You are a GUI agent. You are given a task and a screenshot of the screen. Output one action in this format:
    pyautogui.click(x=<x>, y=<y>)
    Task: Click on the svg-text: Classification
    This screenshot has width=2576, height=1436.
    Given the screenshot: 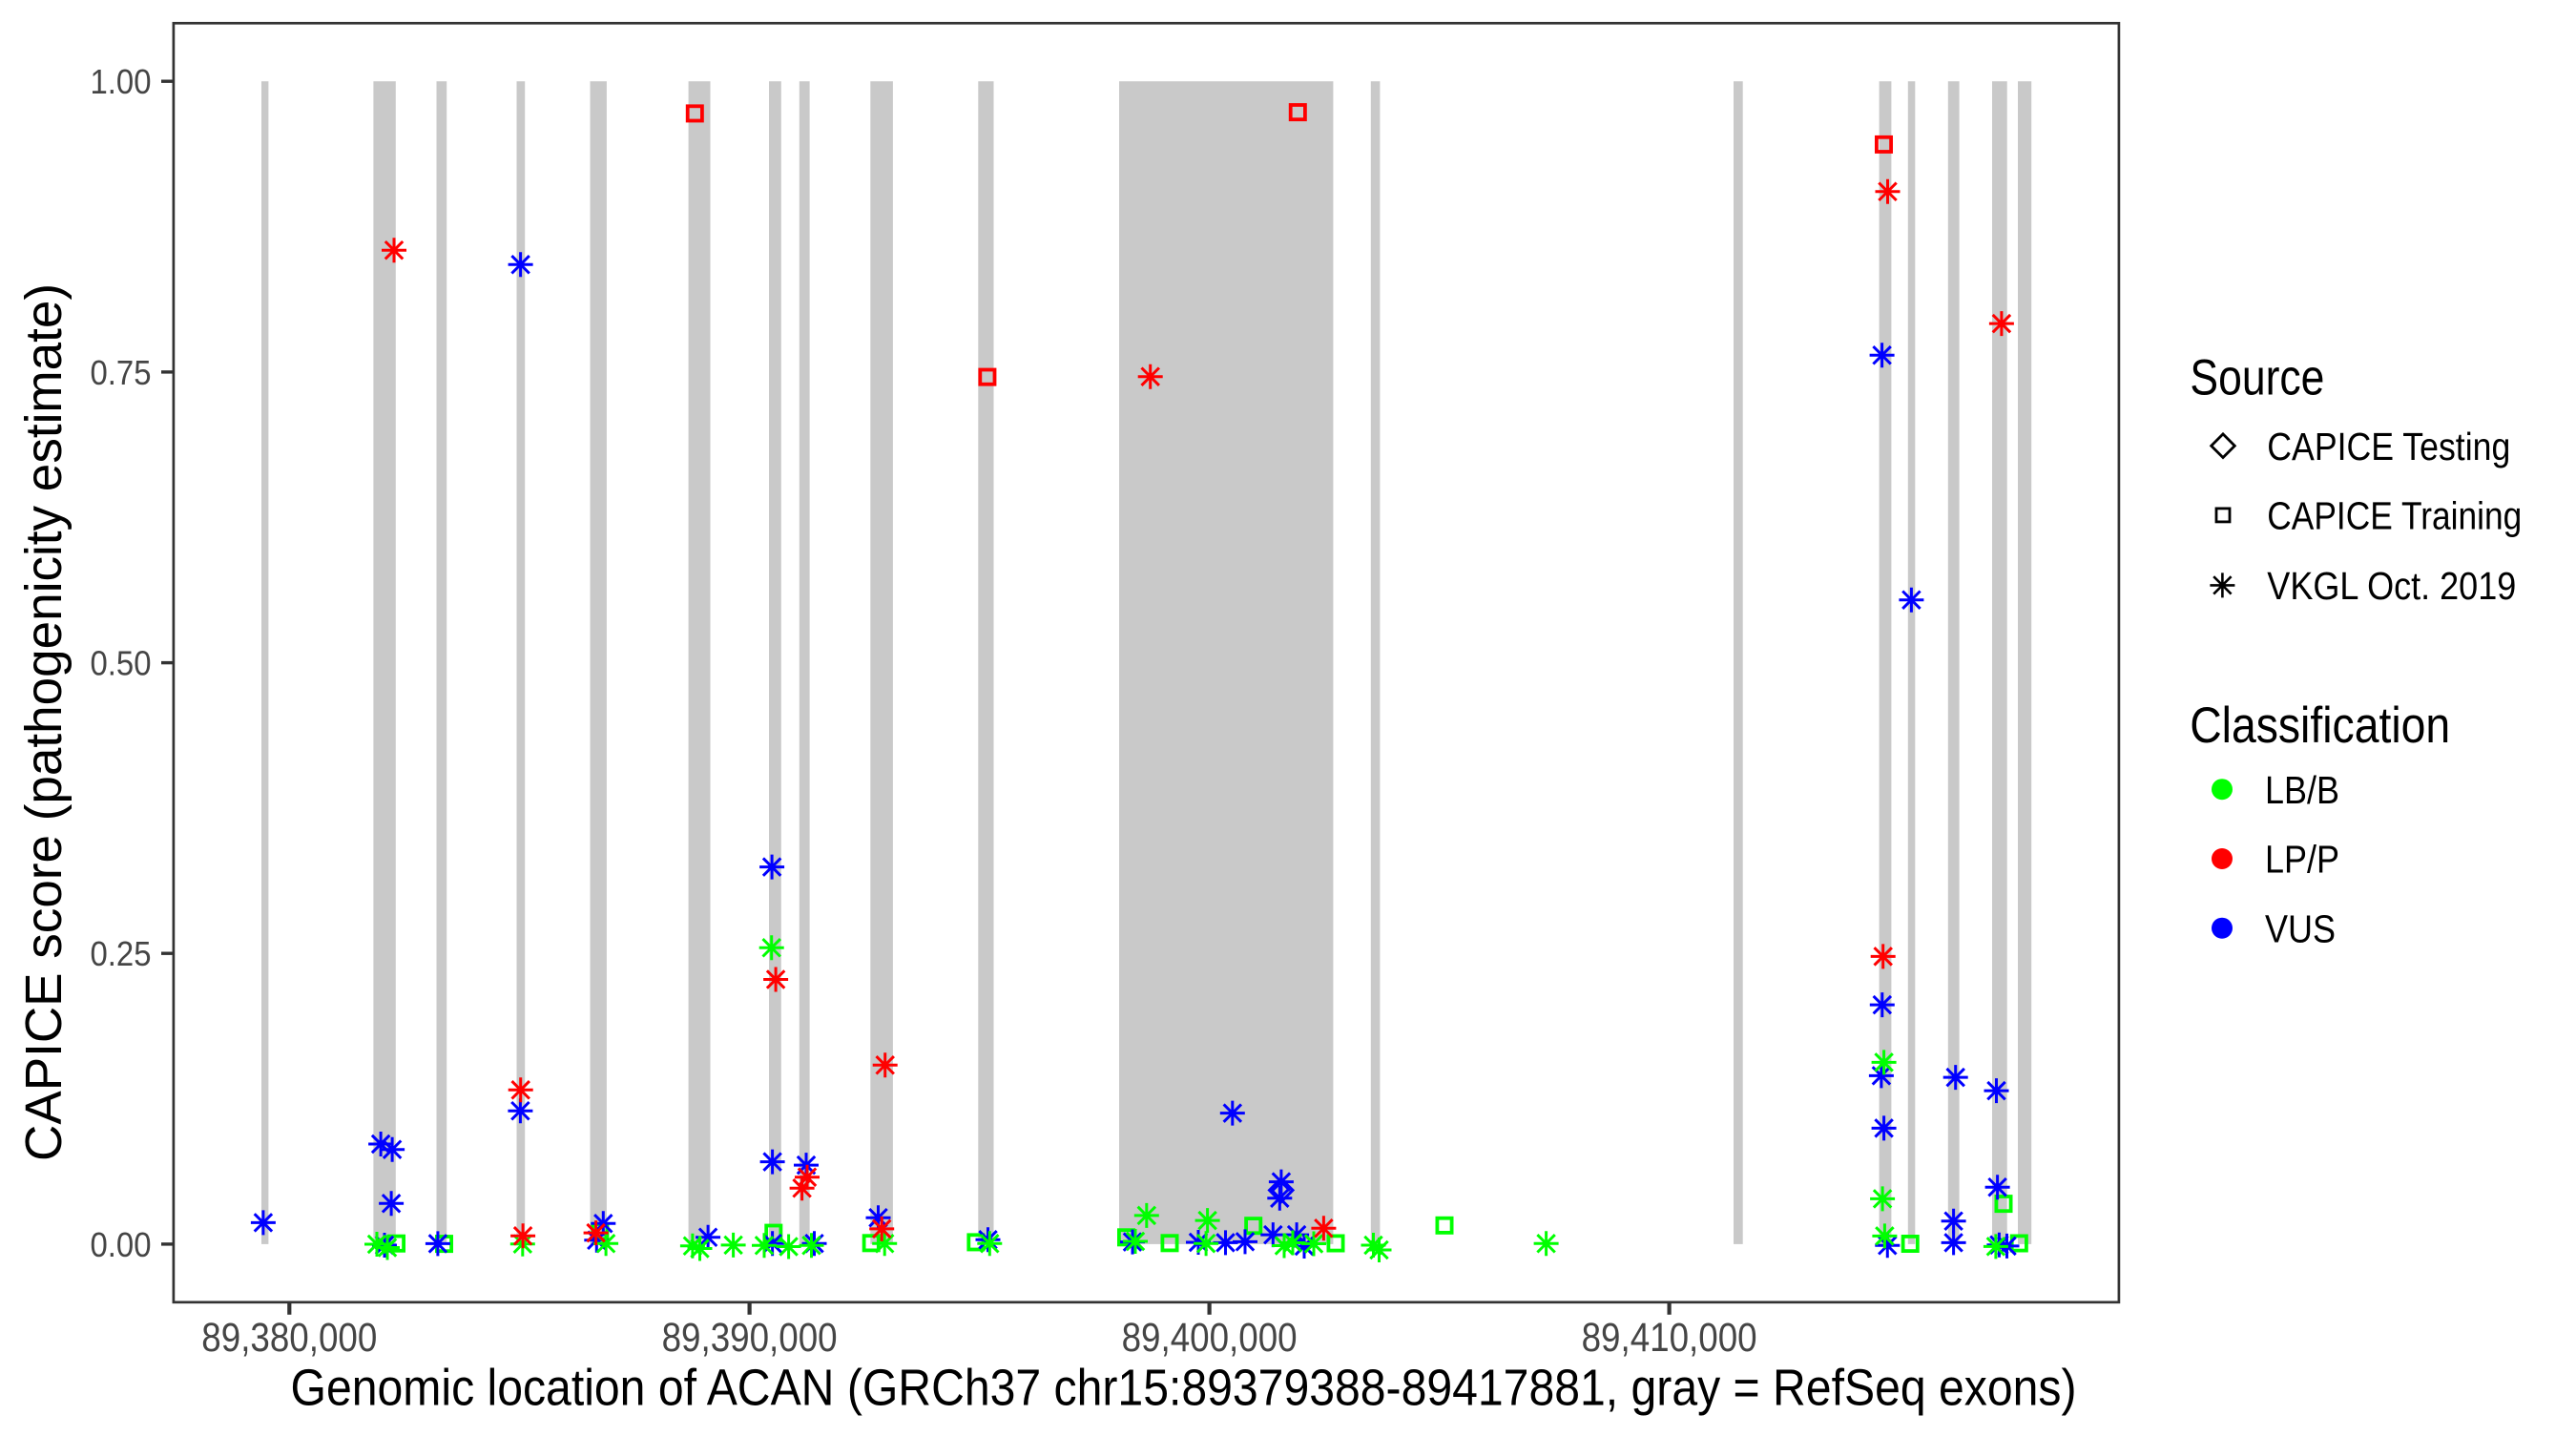 What is the action you would take?
    pyautogui.click(x=2320, y=725)
    